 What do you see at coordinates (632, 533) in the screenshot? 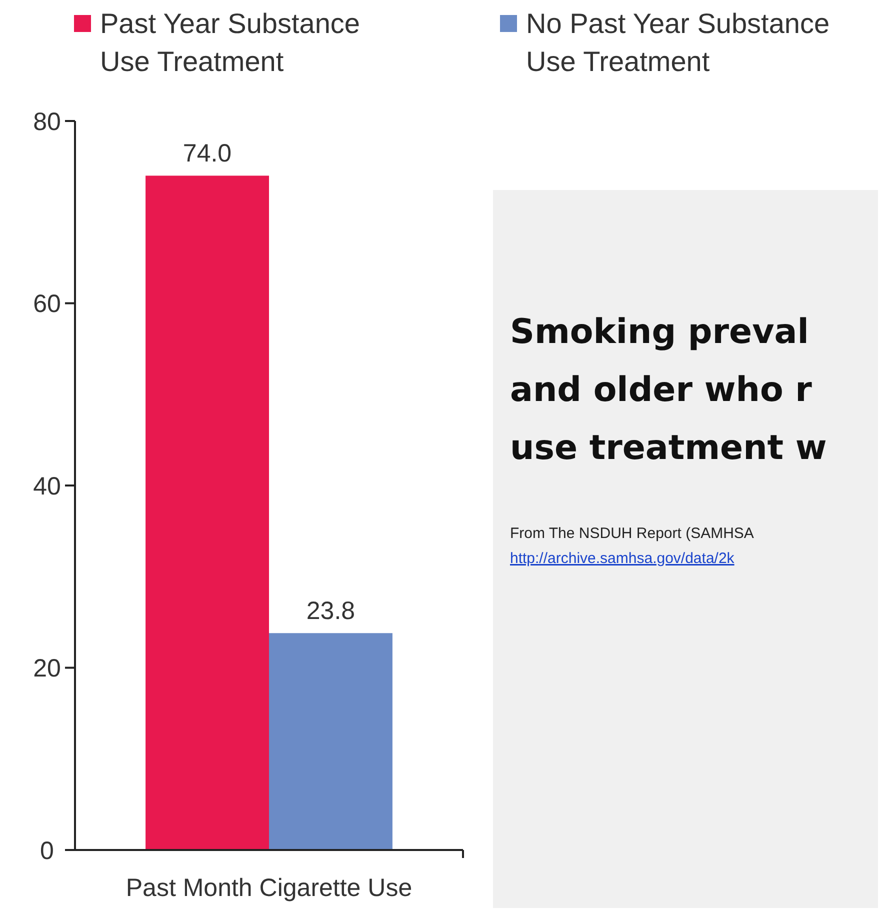
I see `text: From The NSDUH Report (SAMHSA` at bounding box center [632, 533].